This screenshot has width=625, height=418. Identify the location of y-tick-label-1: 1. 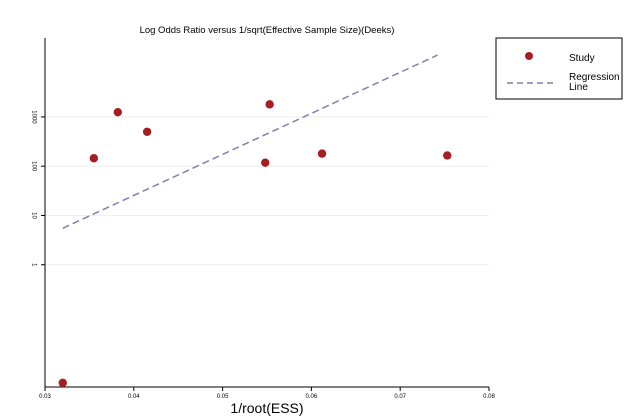
(33, 265).